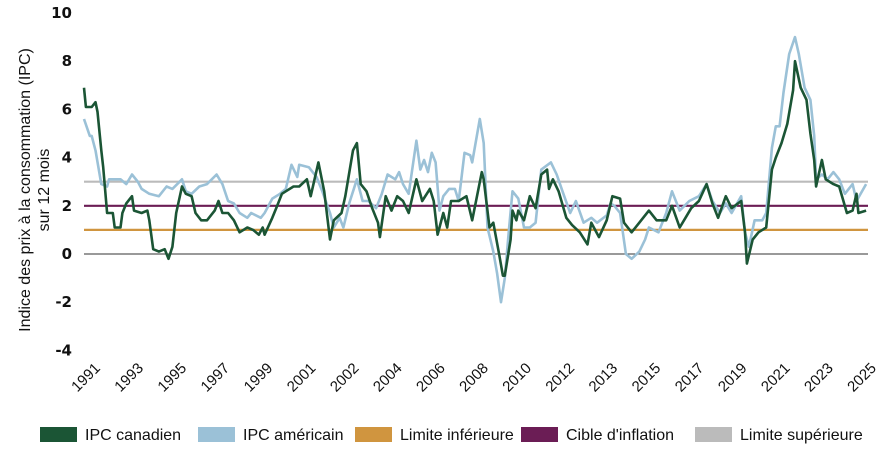  What do you see at coordinates (67, 158) in the screenshot?
I see `y-tick-label: 4` at bounding box center [67, 158].